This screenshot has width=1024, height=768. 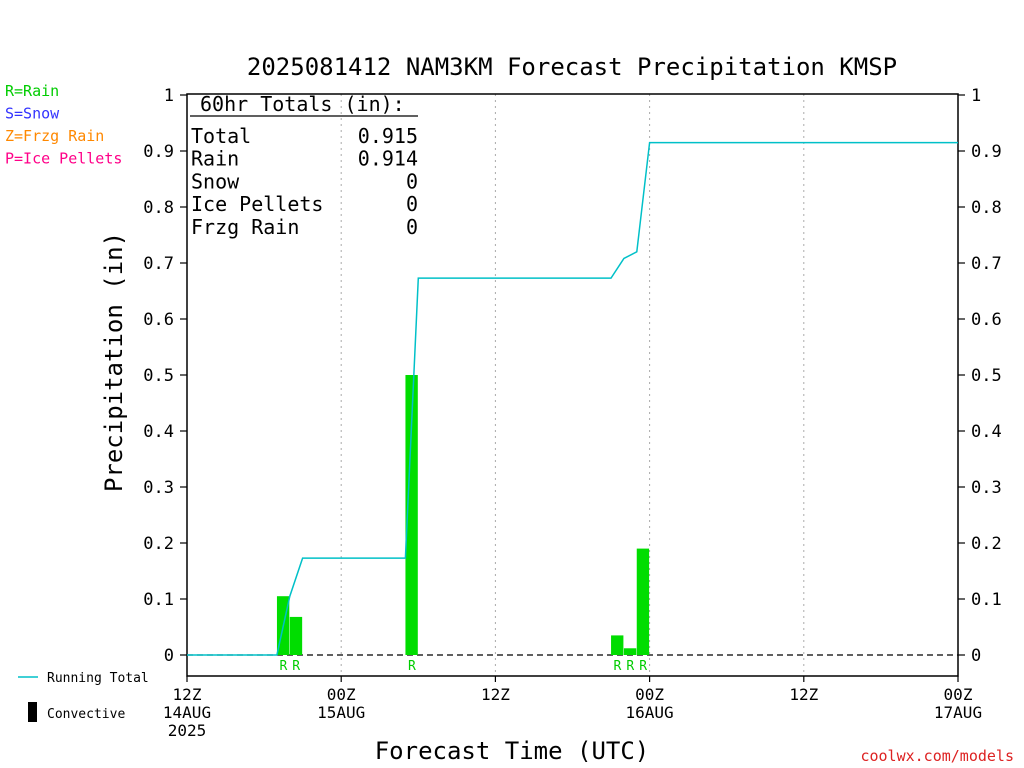 I want to click on x-tick-label: 14AUG, so click(x=187, y=712).